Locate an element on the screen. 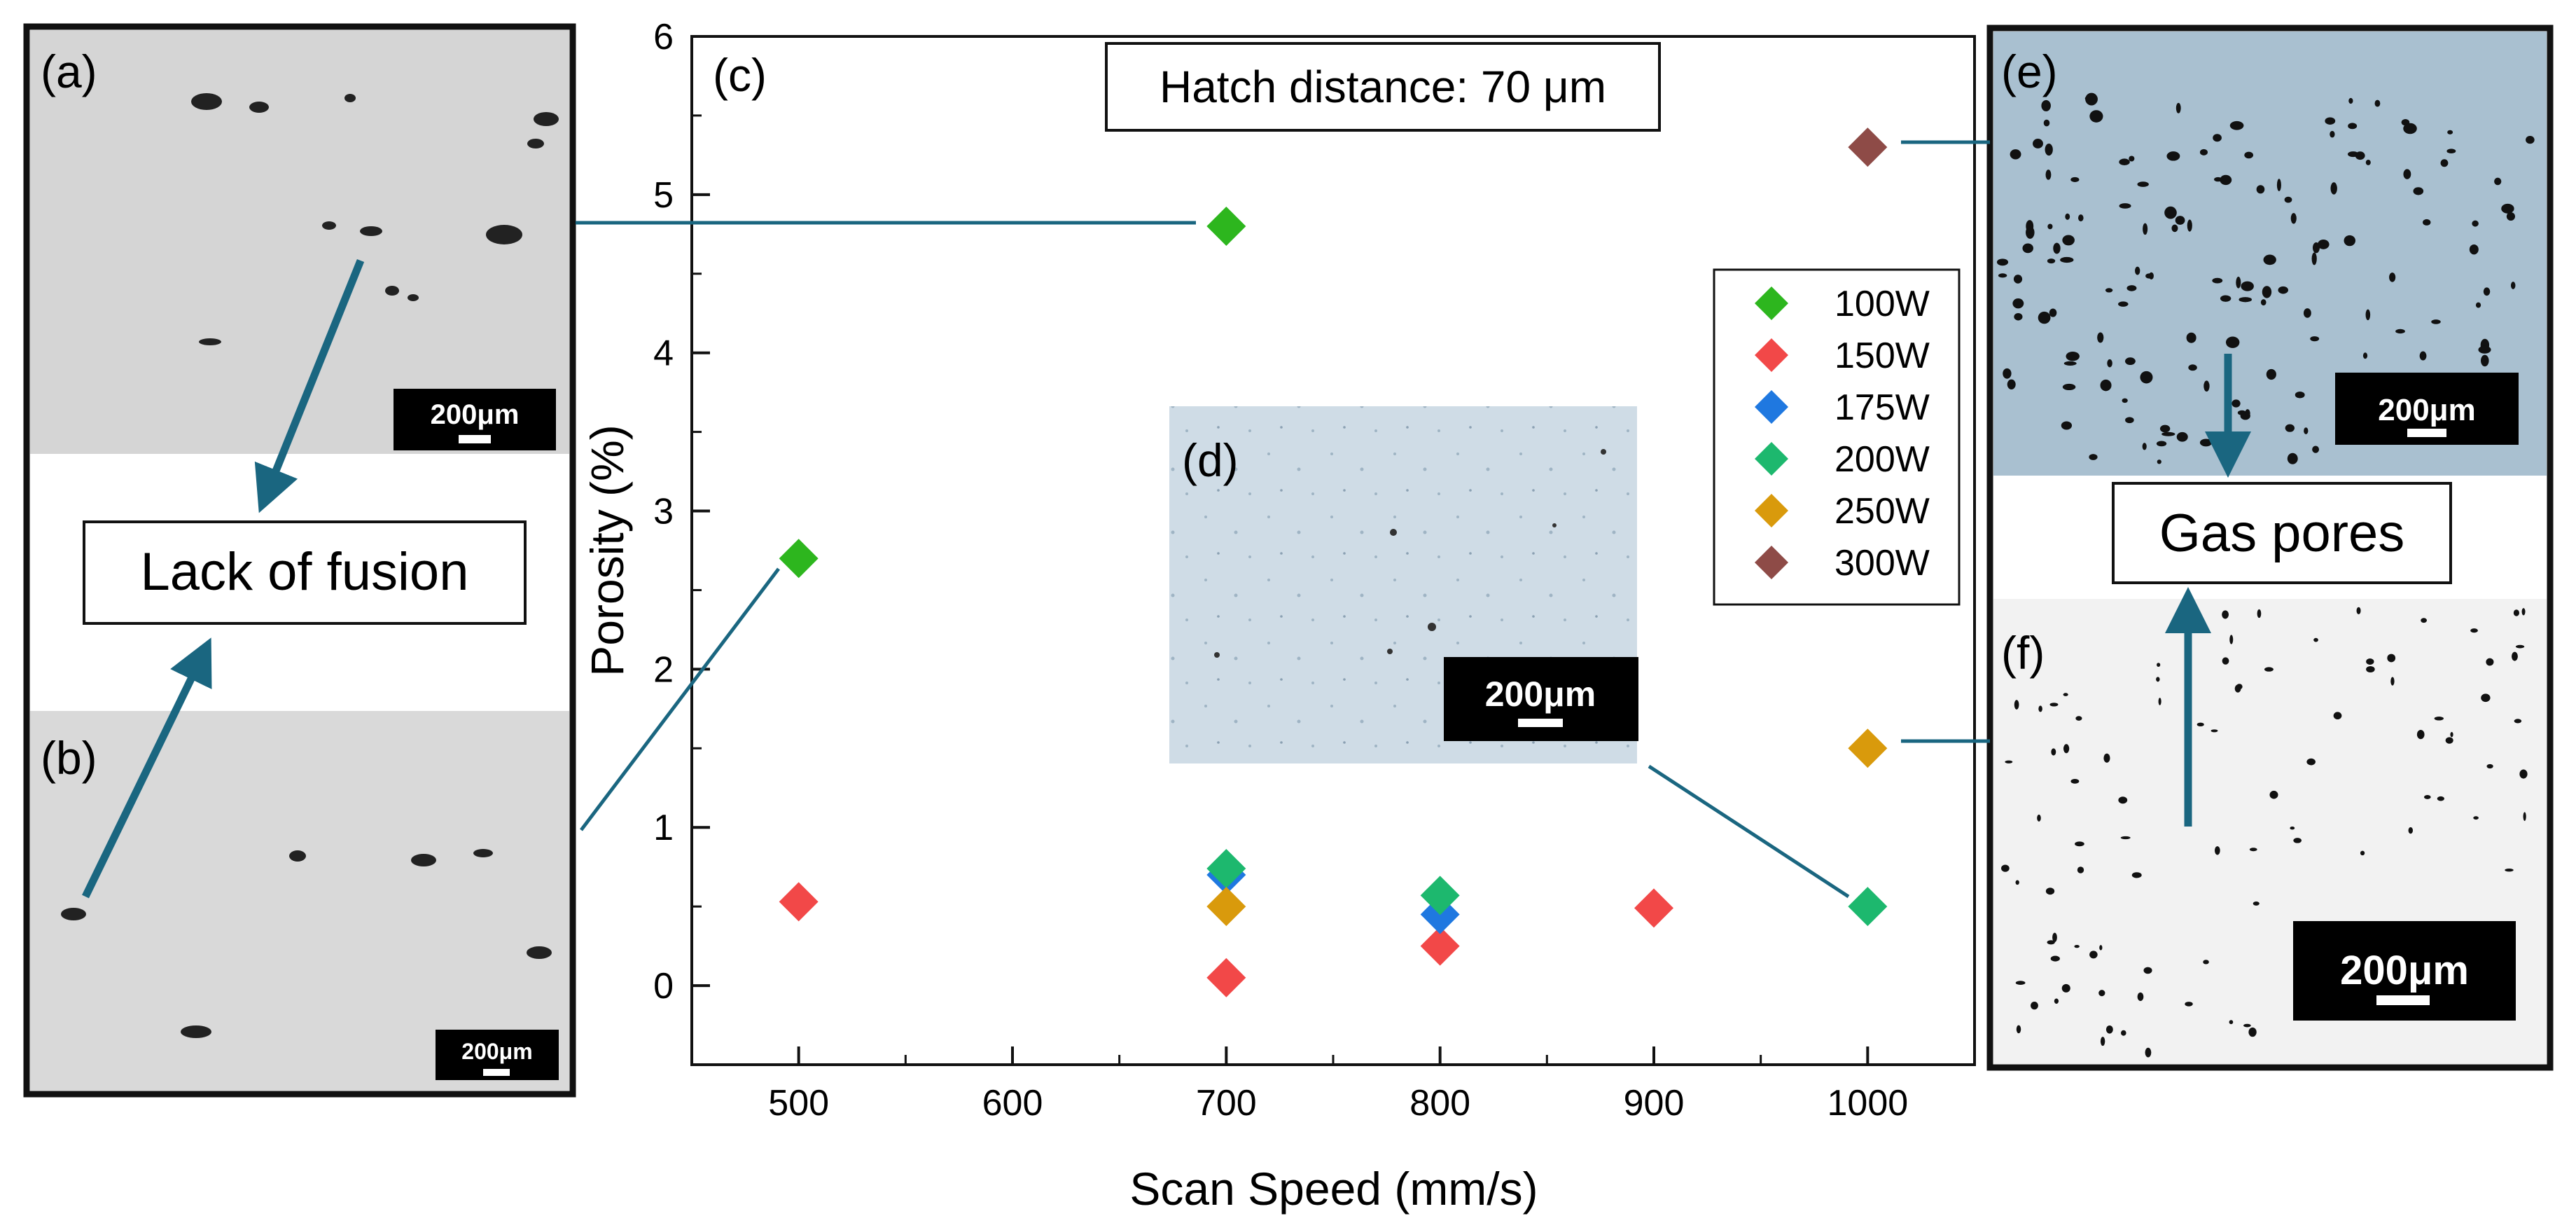 This screenshot has height=1230, width=2576. legend-label-150w: 150W is located at coordinates (1882, 356).